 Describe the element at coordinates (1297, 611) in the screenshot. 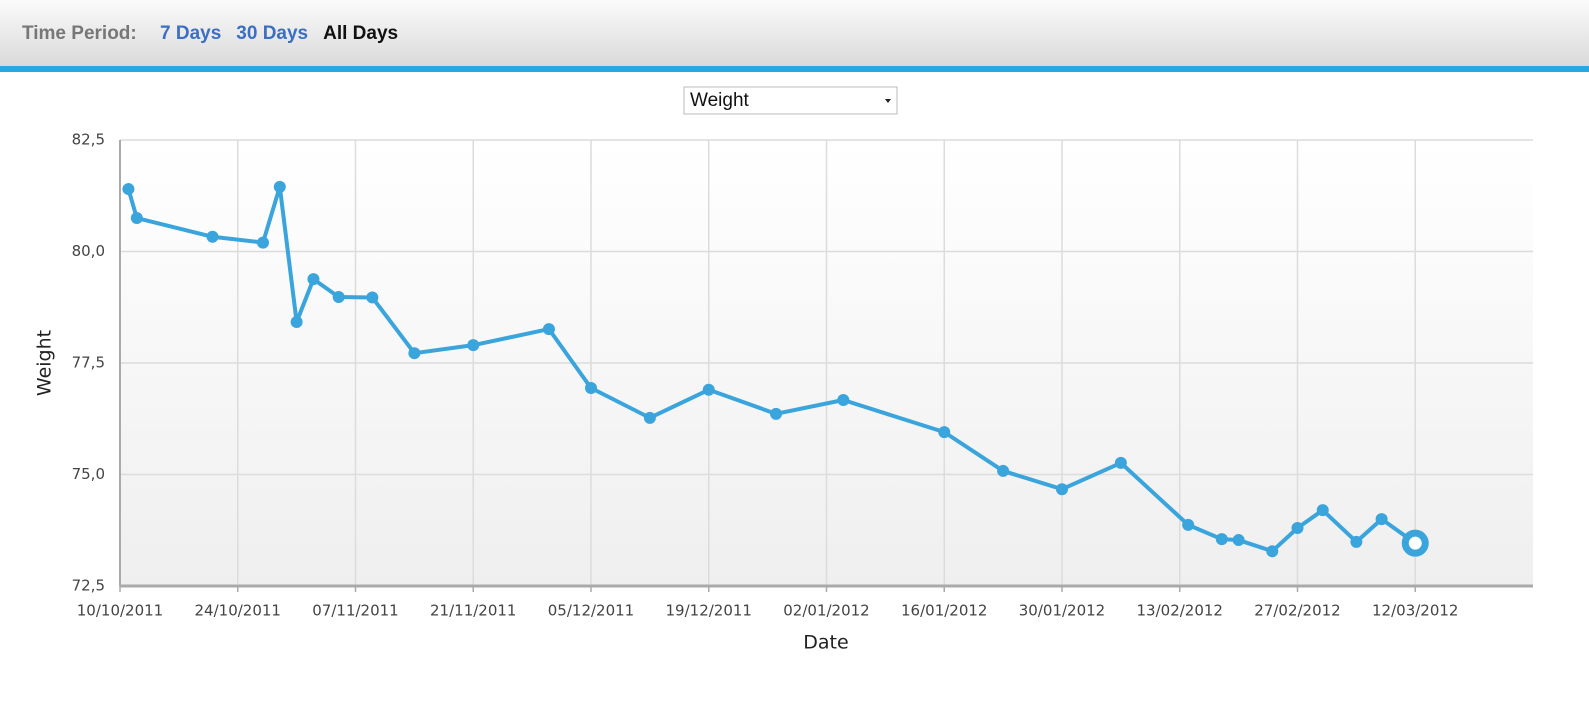

I see `x-tick-label: 27/02/2012` at that location.